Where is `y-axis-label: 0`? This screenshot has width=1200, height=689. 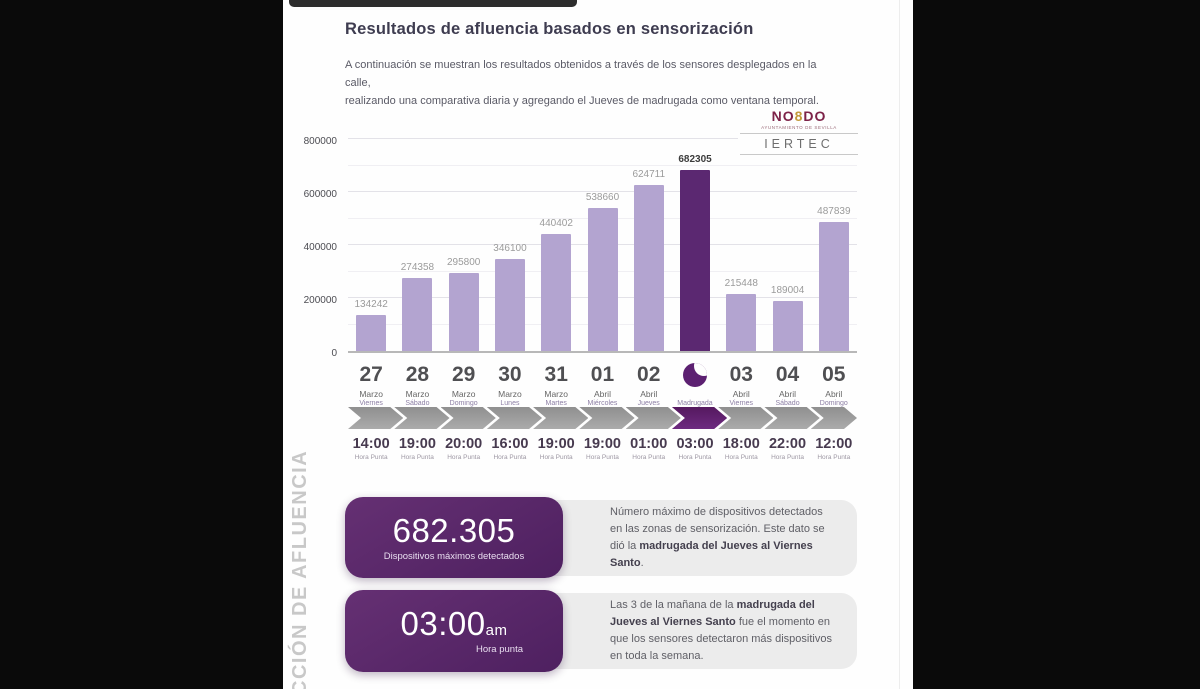
y-axis-label: 0 is located at coordinates (334, 353).